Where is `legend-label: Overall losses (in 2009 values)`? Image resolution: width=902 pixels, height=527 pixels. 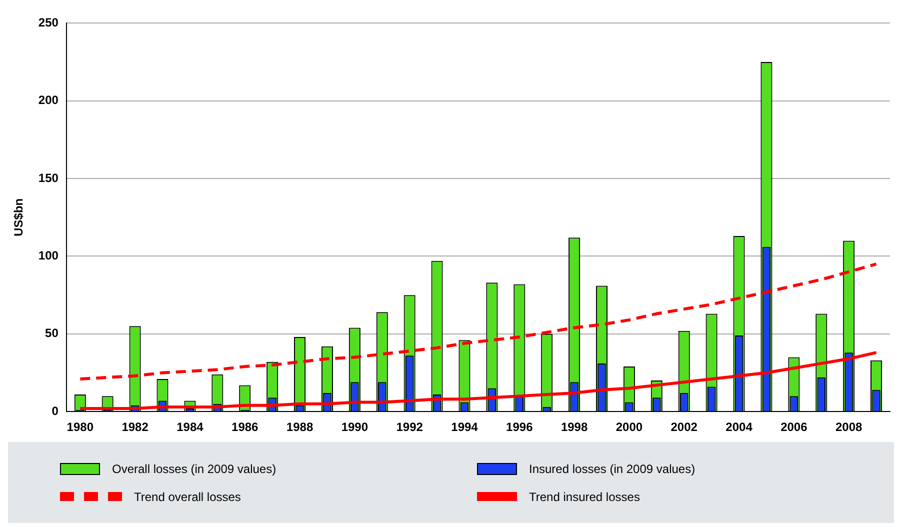
legend-label: Overall losses (in 2009 values) is located at coordinates (194, 469).